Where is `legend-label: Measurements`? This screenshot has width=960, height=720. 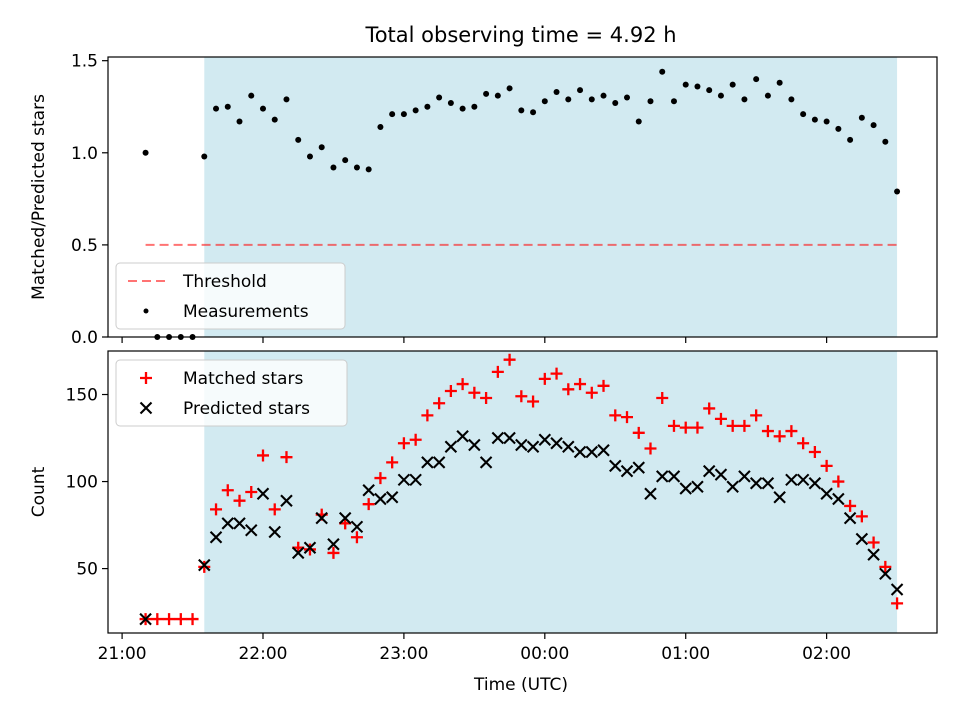
legend-label: Measurements is located at coordinates (246, 312).